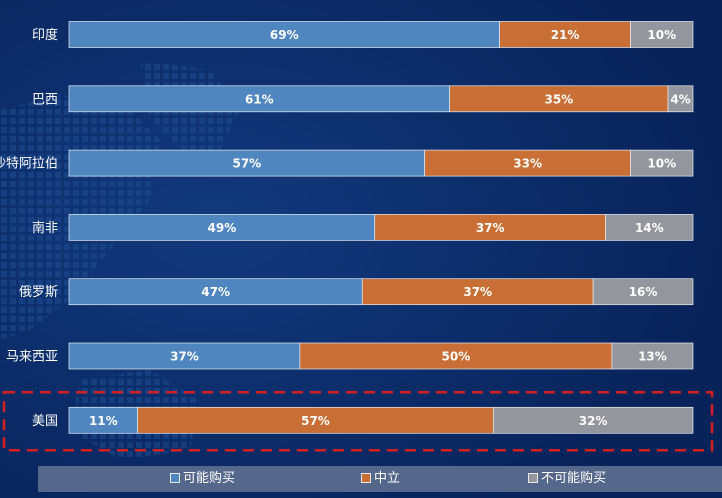 The width and height of the screenshot is (722, 498). Describe the element at coordinates (574, 478) in the screenshot. I see `legend-label-unlikely: 不可能购买` at that location.